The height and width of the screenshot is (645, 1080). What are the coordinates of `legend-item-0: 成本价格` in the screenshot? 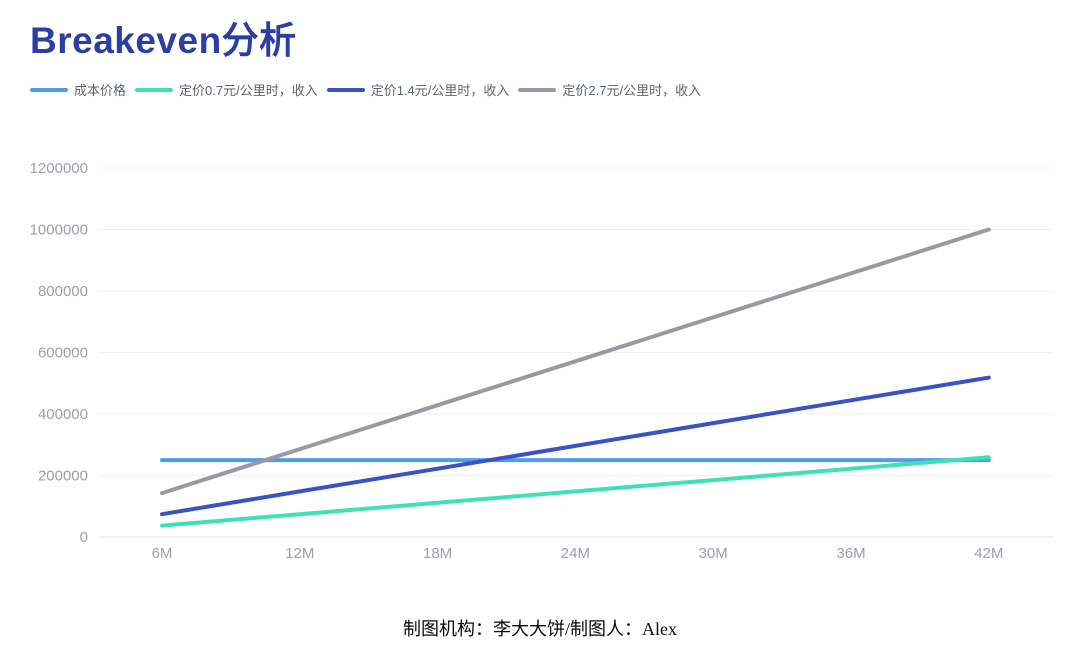 It's located at (78, 89).